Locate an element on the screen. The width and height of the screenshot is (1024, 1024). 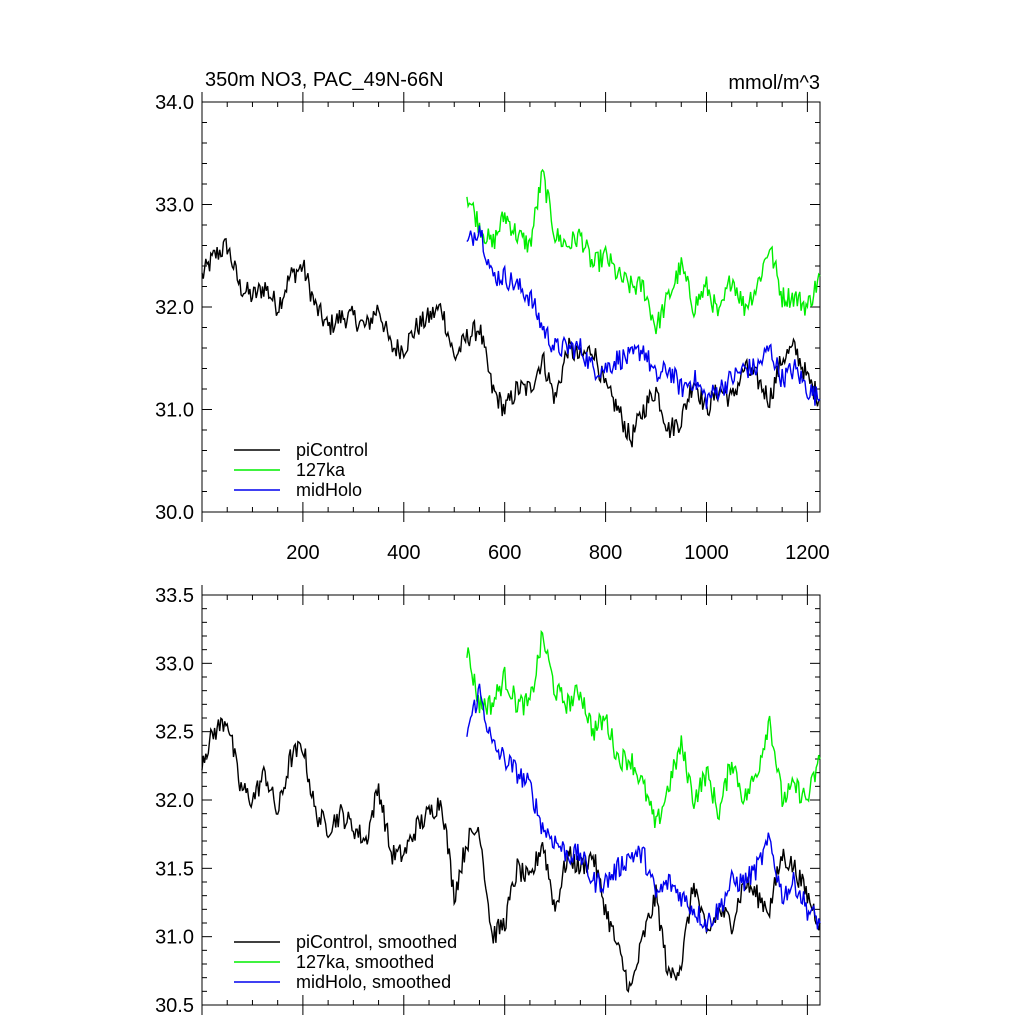
x-tick-label: 400 is located at coordinates (403, 553).